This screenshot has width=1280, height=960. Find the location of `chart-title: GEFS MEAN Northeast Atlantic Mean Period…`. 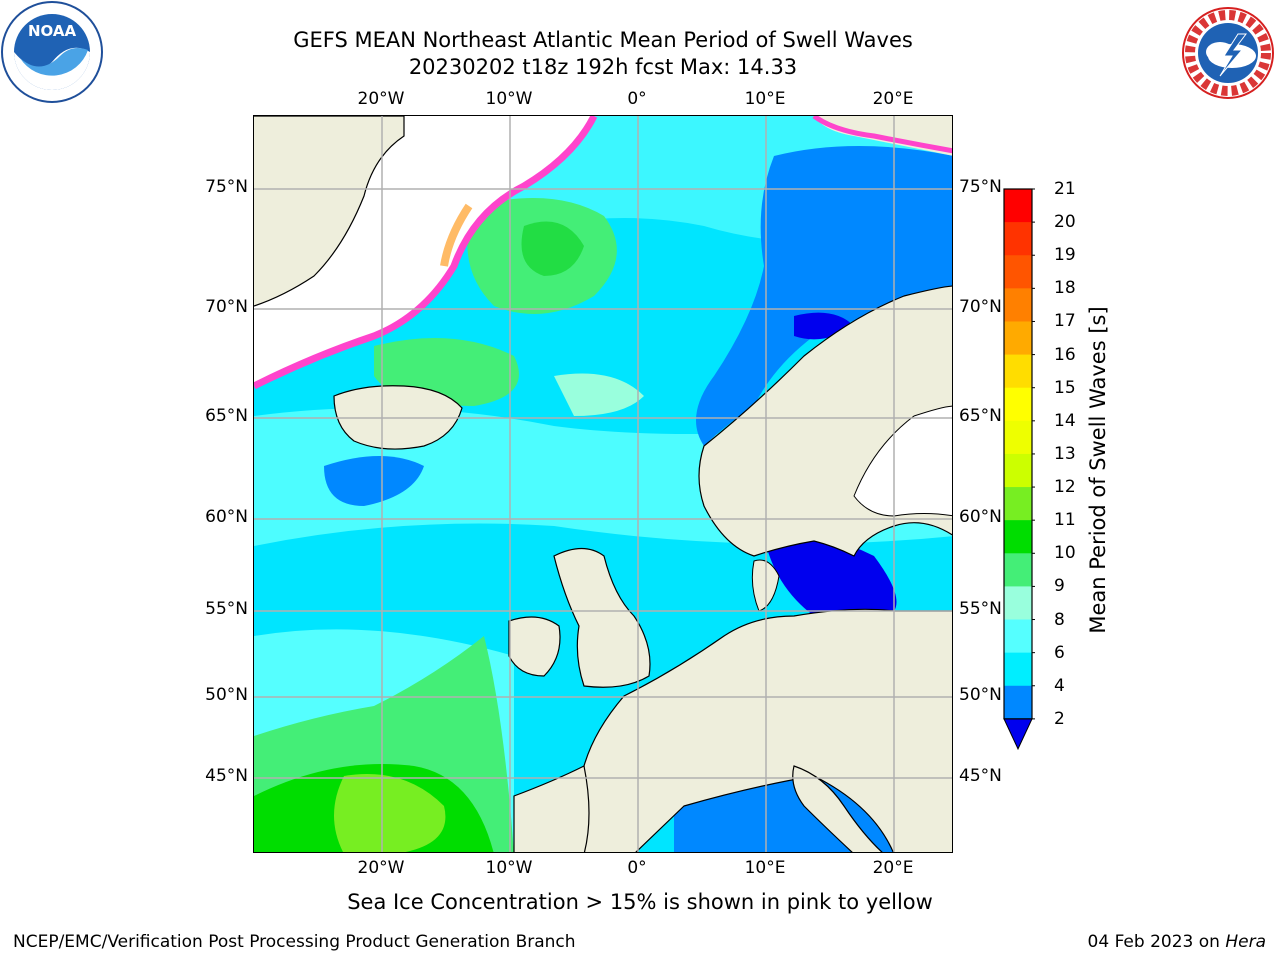

chart-title: GEFS MEAN Northeast Atlantic Mean Period… is located at coordinates (603, 40).